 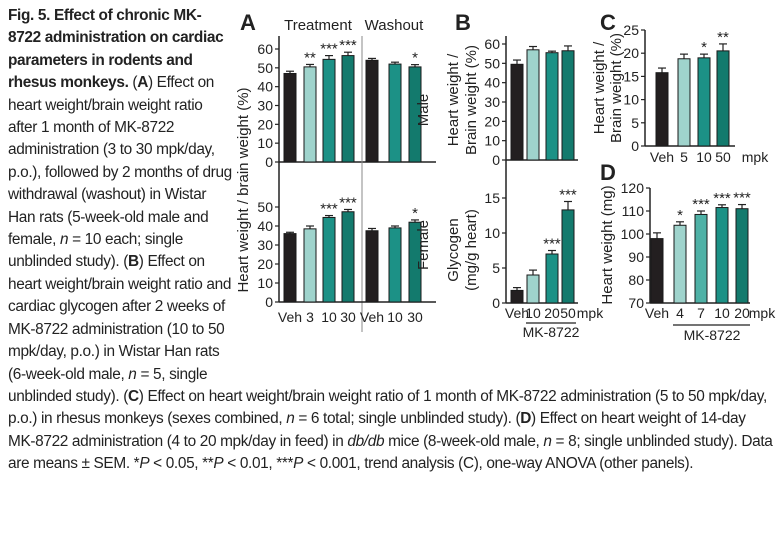 I want to click on y-axis-label: (mg/g heart), so click(x=471, y=250).